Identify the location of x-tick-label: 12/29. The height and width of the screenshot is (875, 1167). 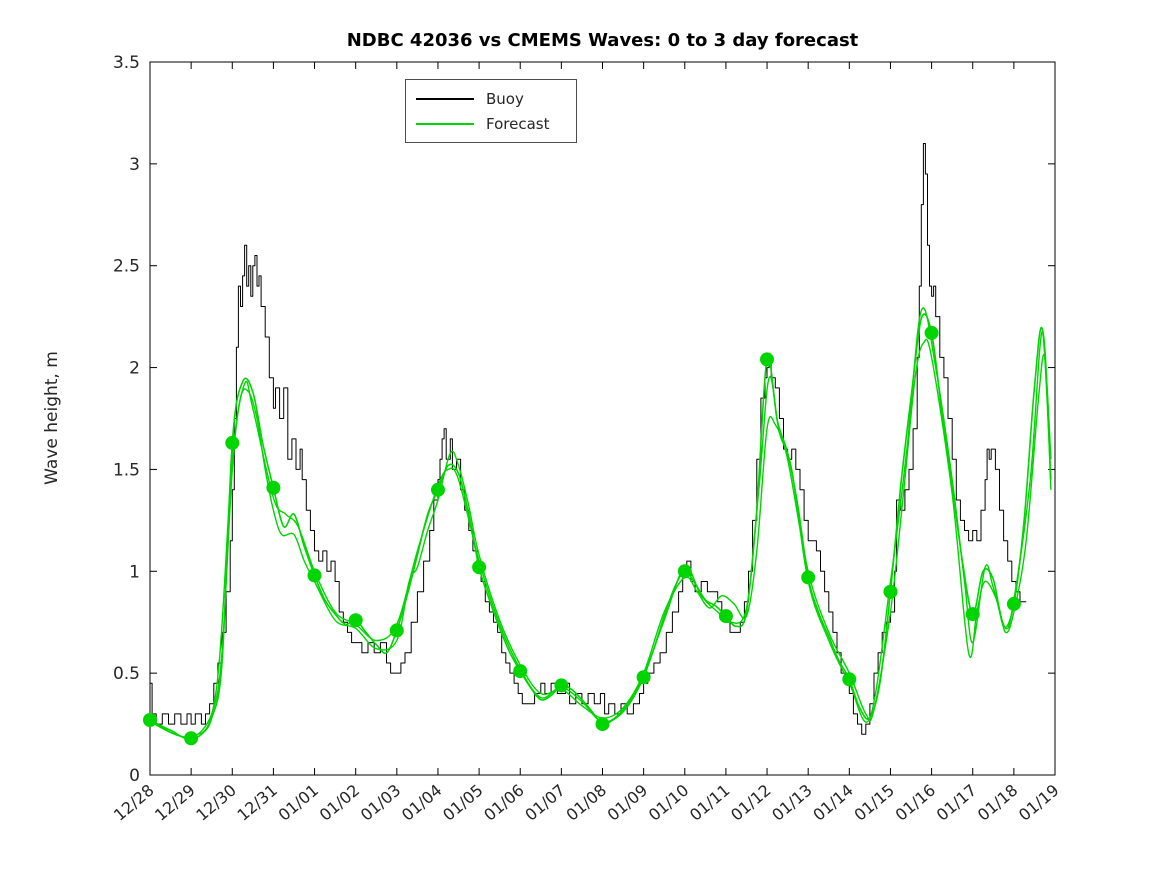
(175, 803).